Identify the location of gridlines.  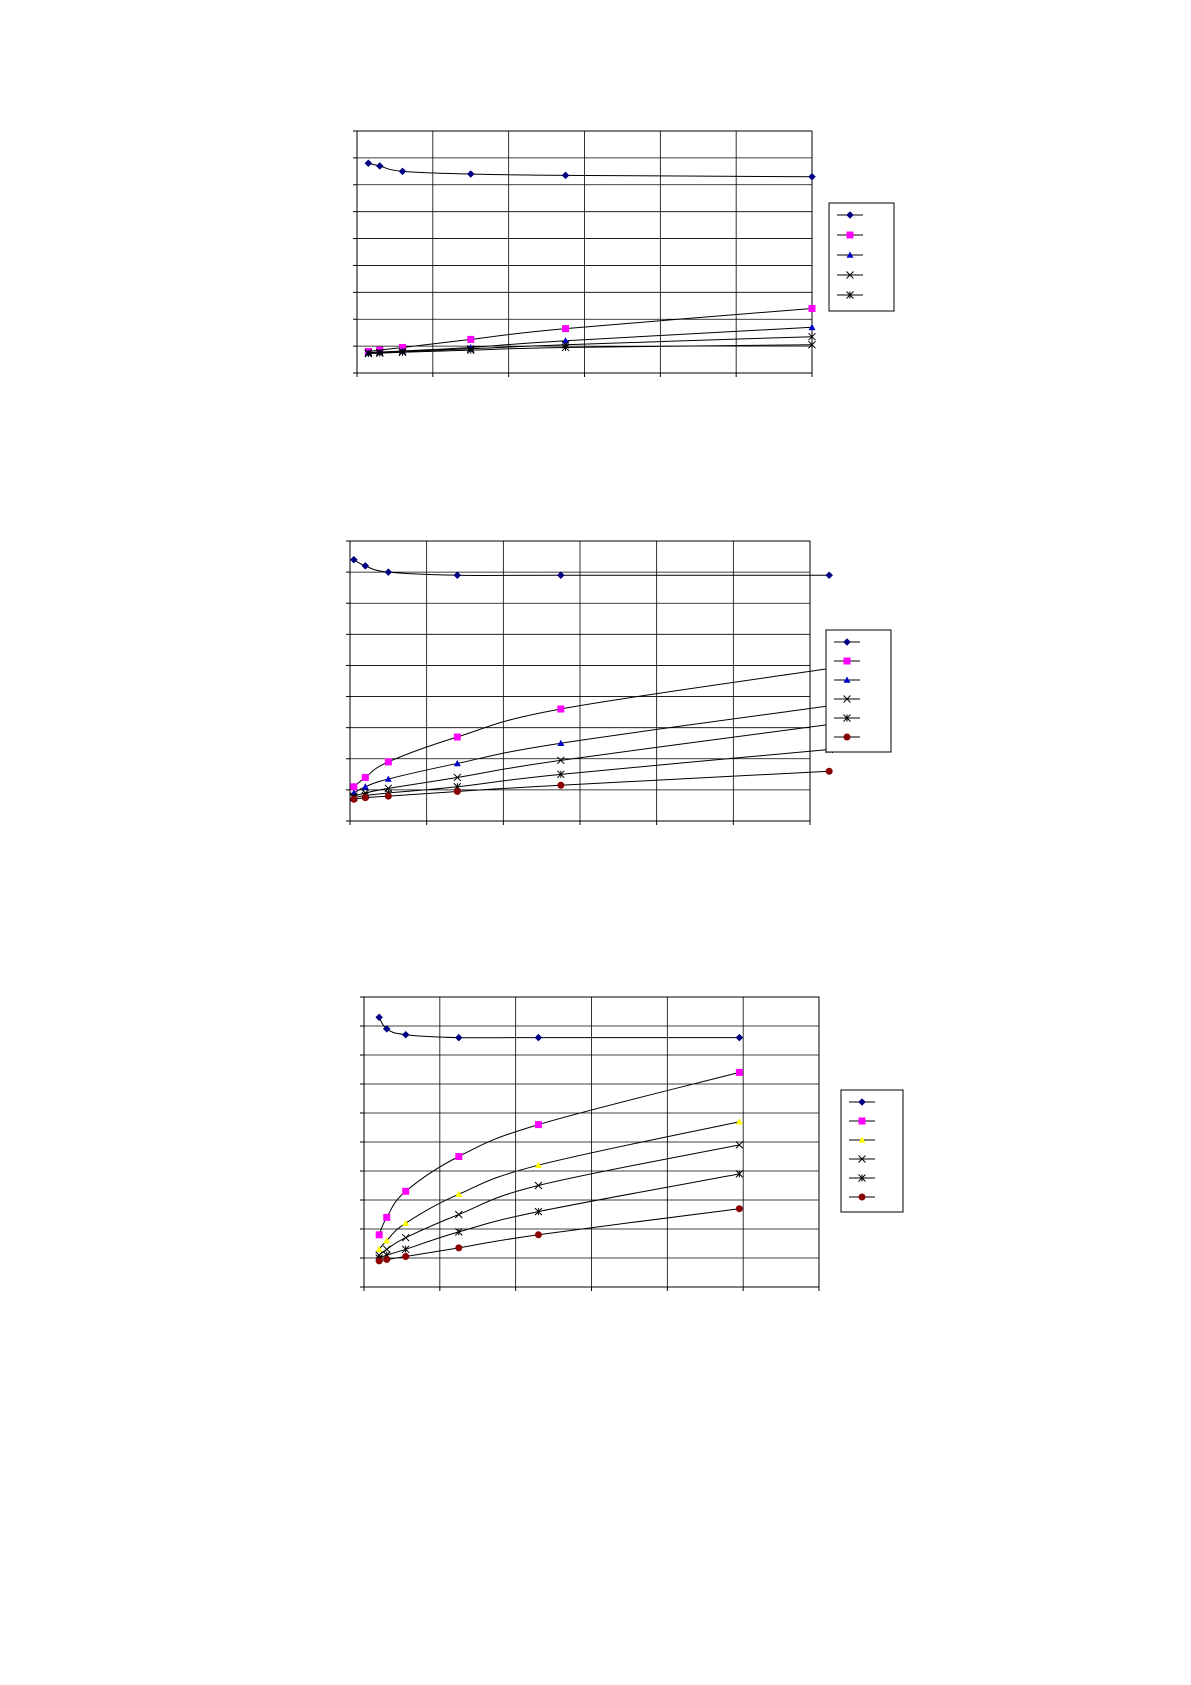
(591, 1142).